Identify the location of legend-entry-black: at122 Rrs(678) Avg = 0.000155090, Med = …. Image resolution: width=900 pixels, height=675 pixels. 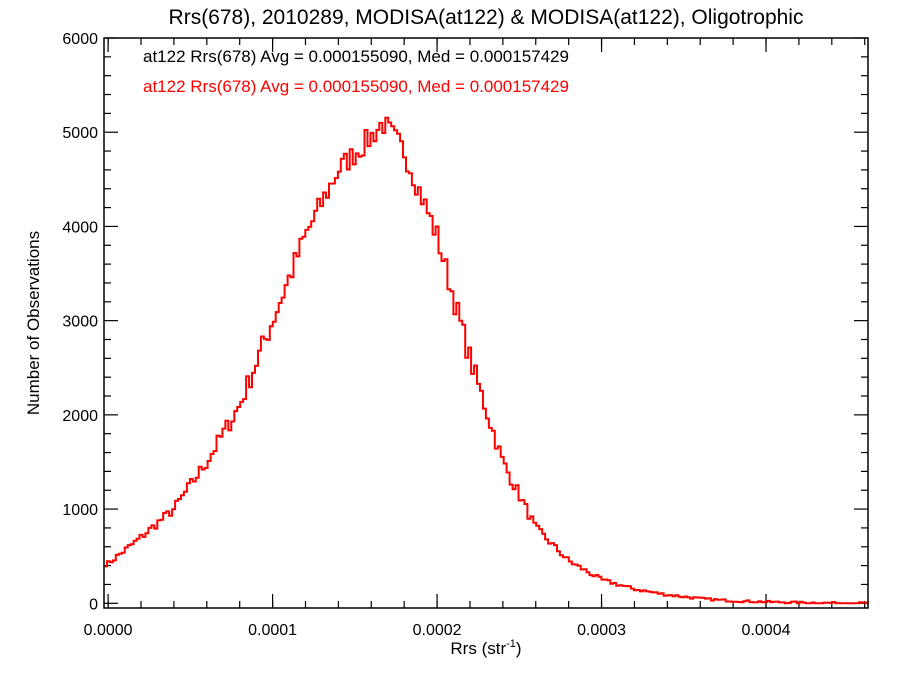
(356, 56).